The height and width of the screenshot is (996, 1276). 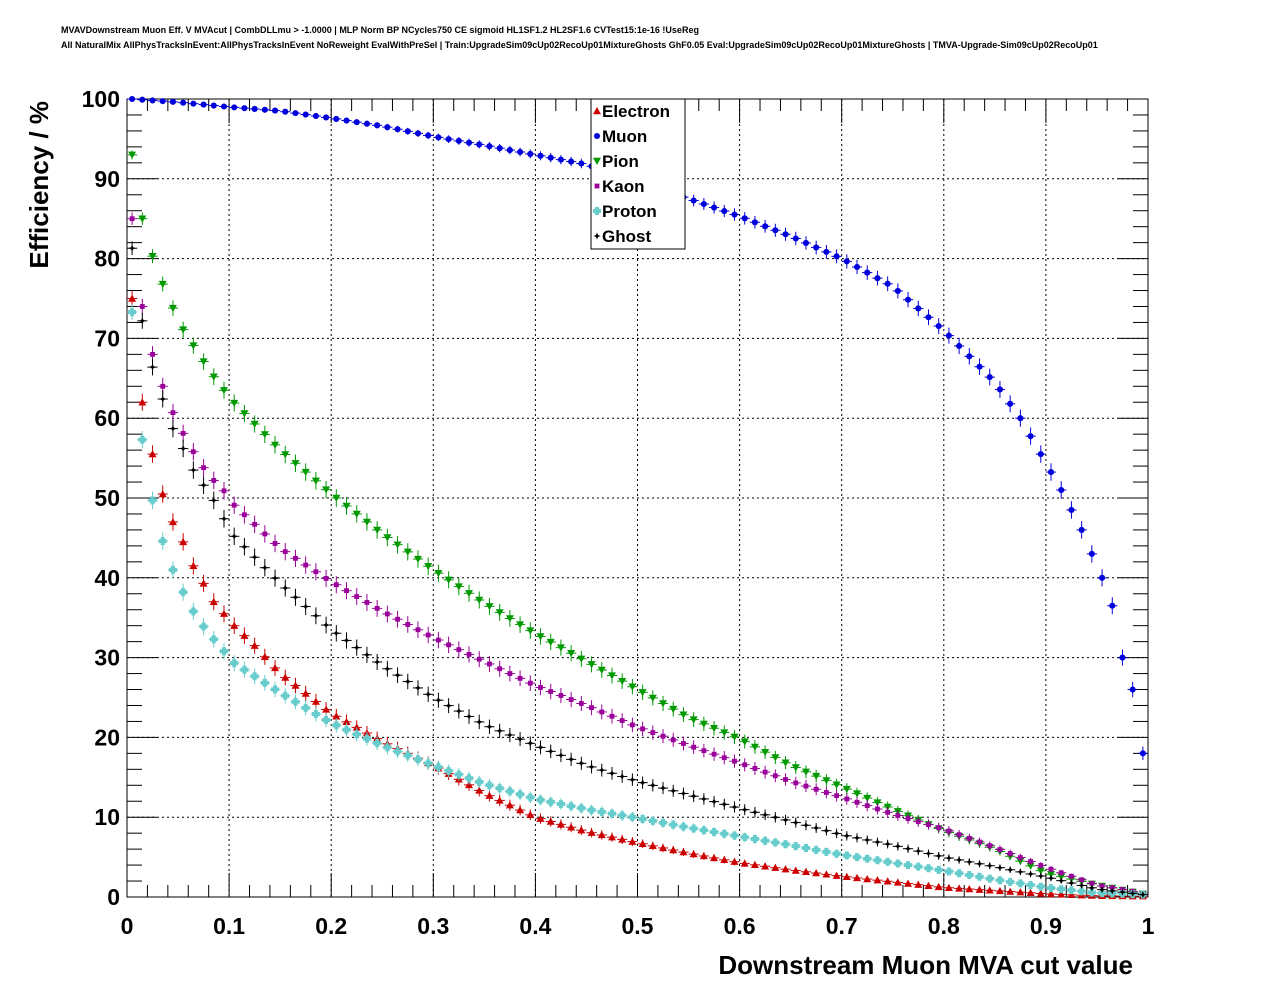 I want to click on x-axis-title: Downstream Muon MVA cut value, so click(x=925, y=965).